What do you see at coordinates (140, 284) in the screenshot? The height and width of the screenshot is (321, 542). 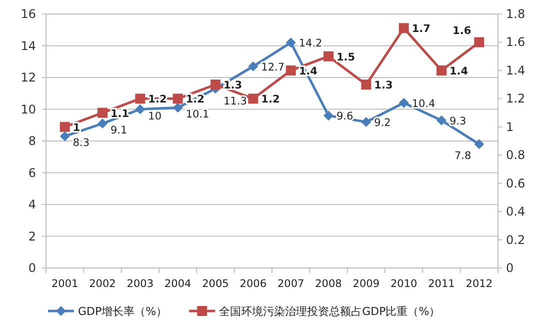 I see `x-tick-label: 2003` at bounding box center [140, 284].